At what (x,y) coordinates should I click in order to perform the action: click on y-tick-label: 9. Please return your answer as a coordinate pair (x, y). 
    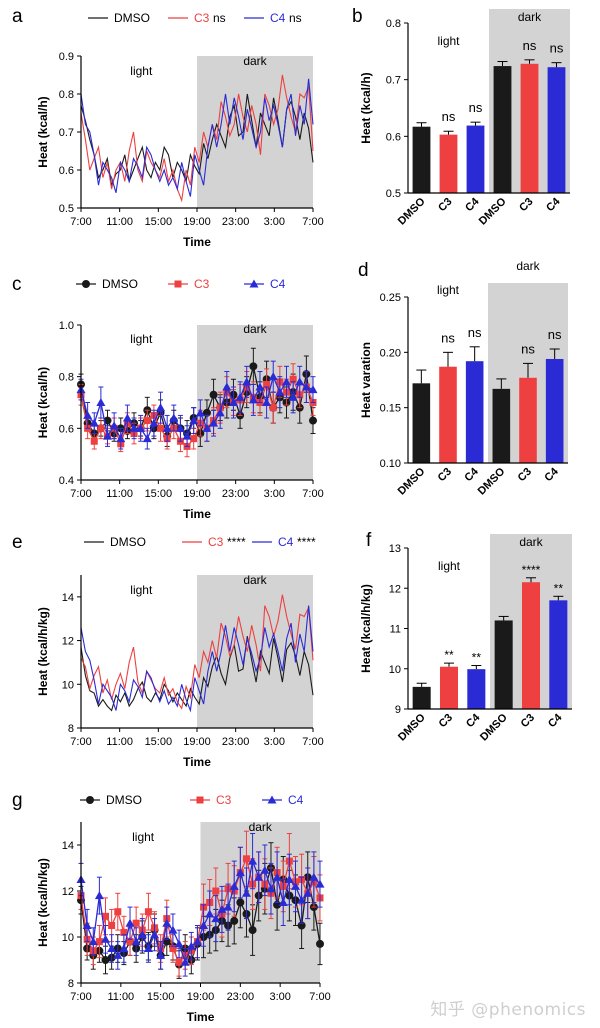
    Looking at the image, I should click on (398, 710).